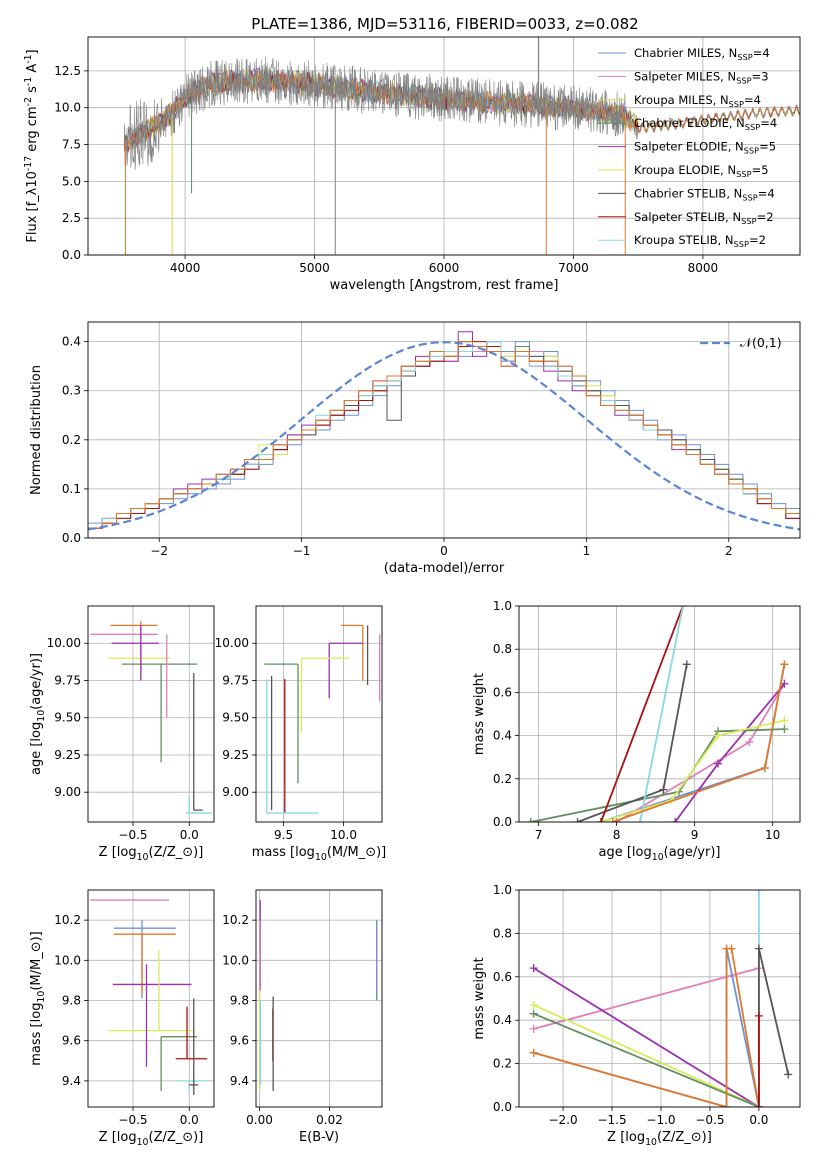  What do you see at coordinates (67, 71) in the screenshot?
I see `y-tick-label: 12.5` at bounding box center [67, 71].